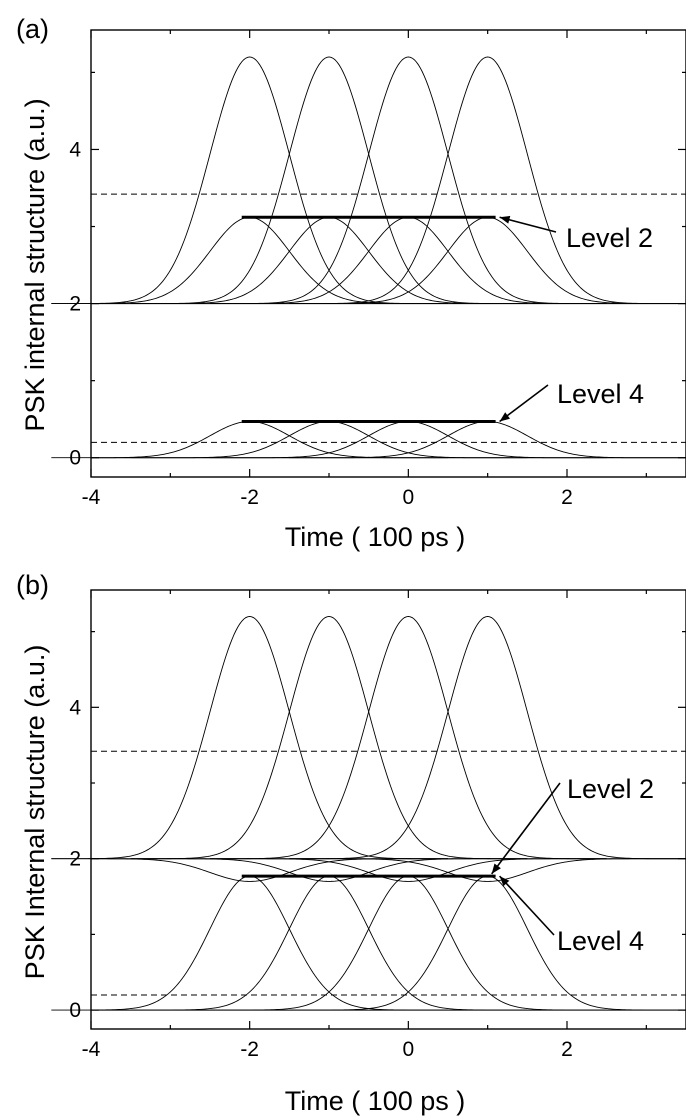 This screenshot has width=686, height=1118. What do you see at coordinates (32, 585) in the screenshot?
I see `panel-label: (b)` at bounding box center [32, 585].